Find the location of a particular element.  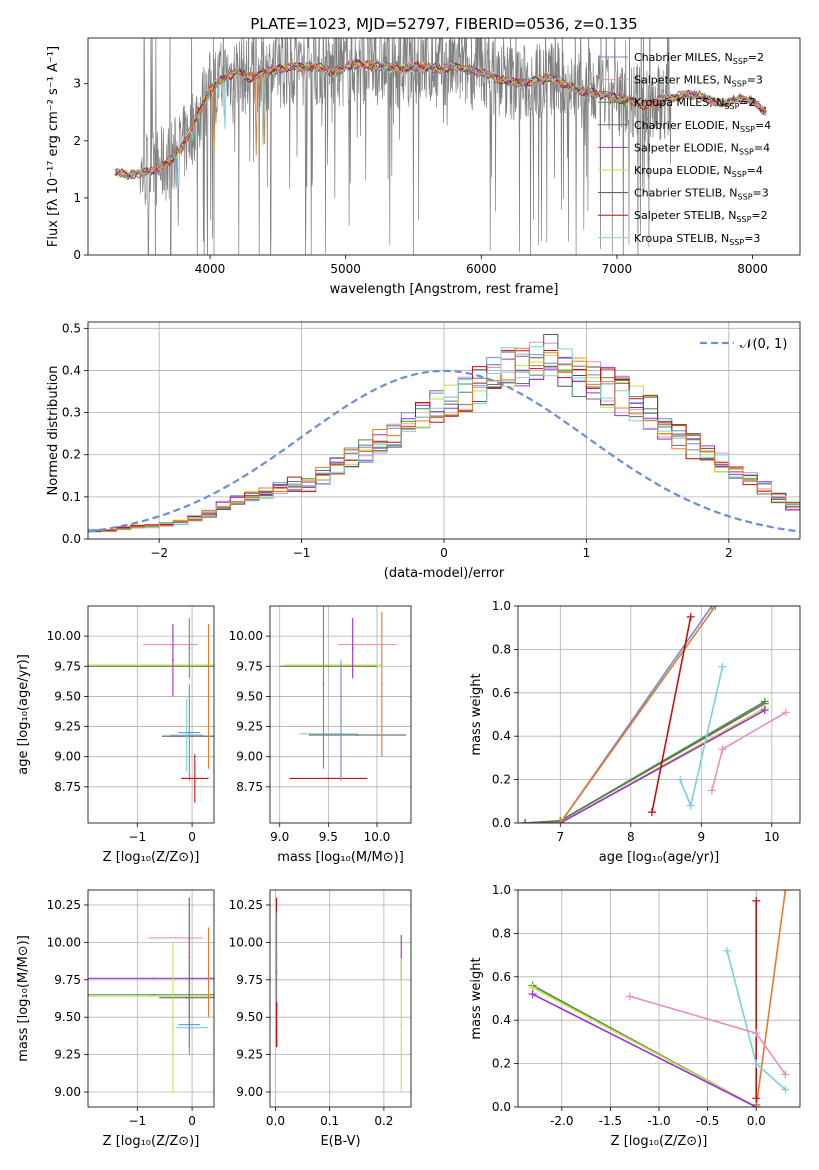

age_vs_mass-panel is located at coordinates (340, 714).